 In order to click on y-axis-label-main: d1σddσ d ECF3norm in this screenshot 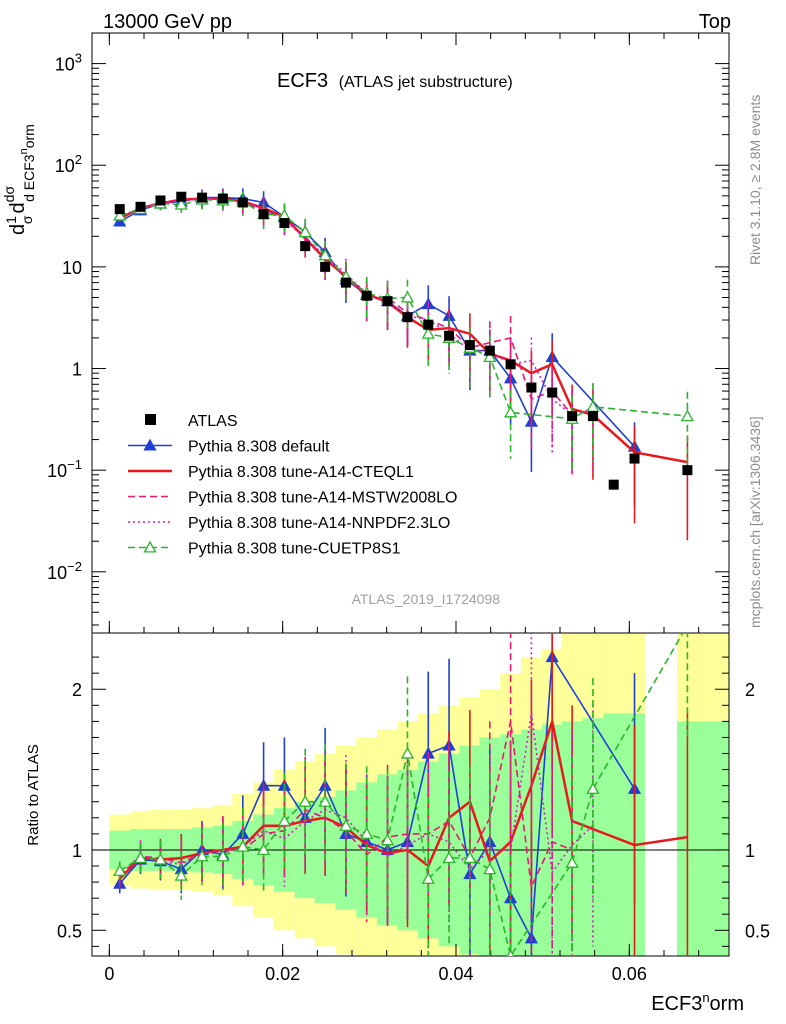, I will do `click(19, 179)`.